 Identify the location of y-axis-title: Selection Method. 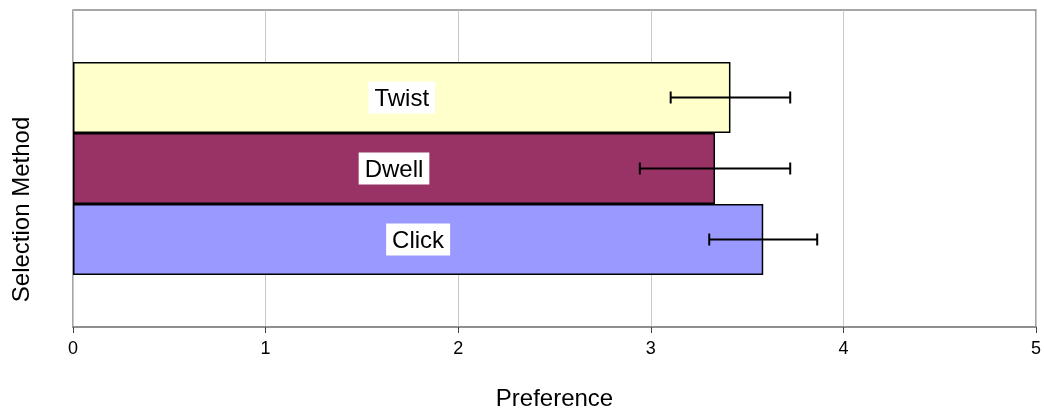
(20, 209).